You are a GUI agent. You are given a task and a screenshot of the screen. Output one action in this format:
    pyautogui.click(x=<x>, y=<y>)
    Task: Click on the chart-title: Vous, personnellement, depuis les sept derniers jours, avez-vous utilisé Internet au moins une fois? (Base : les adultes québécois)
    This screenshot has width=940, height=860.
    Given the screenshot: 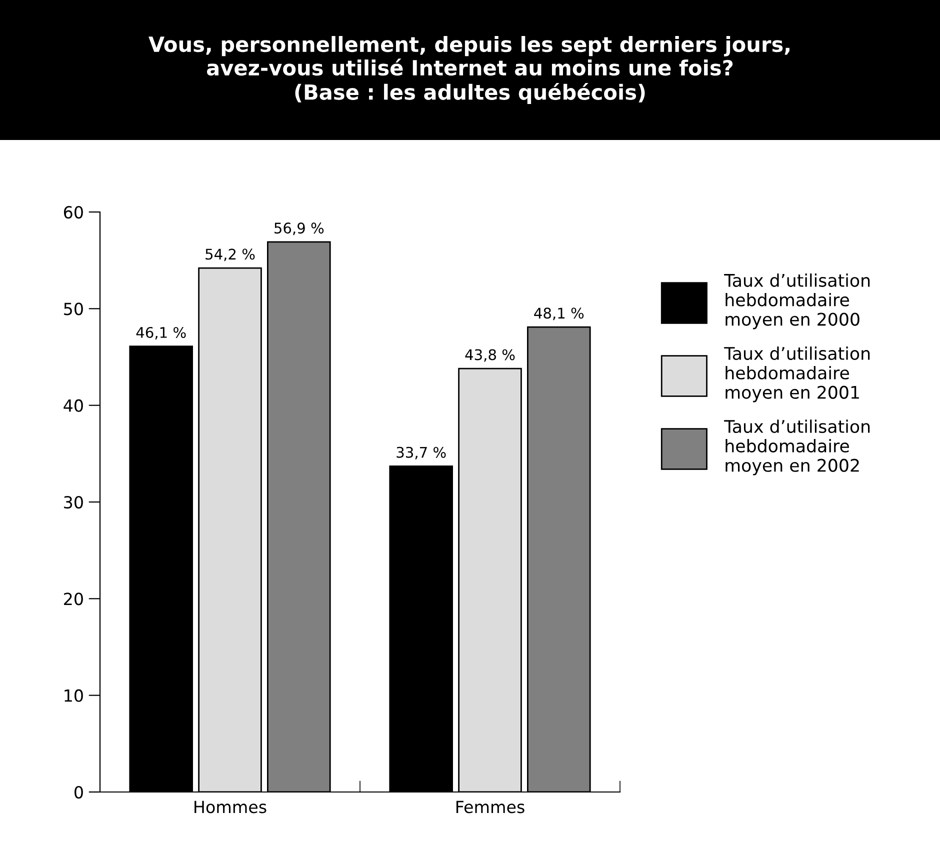 What is the action you would take?
    pyautogui.click(x=469, y=70)
    